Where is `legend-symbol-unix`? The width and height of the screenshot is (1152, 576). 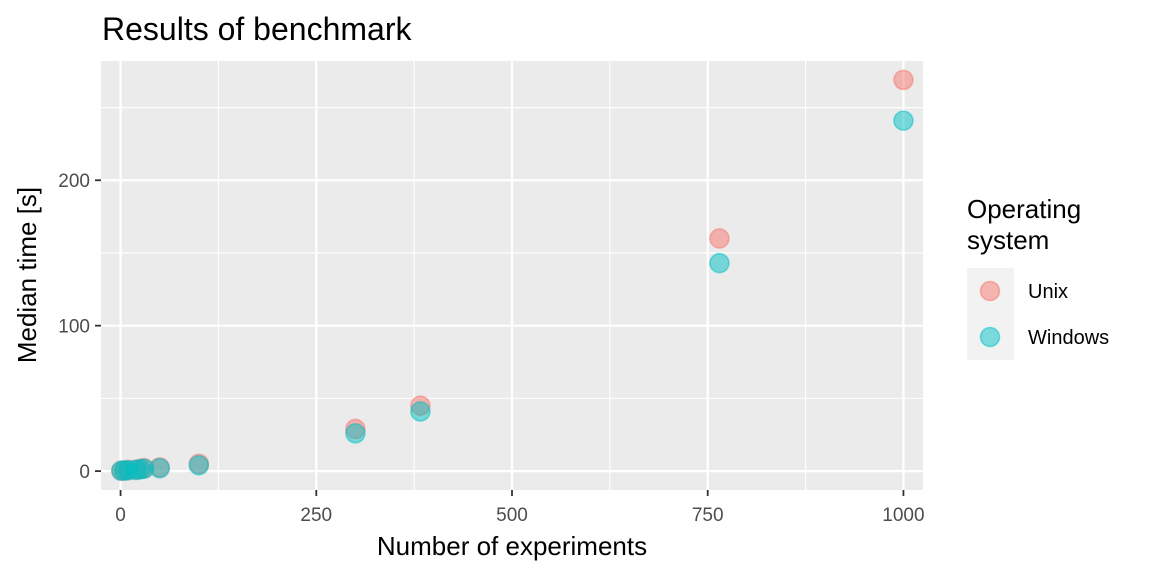
legend-symbol-unix is located at coordinates (990, 291).